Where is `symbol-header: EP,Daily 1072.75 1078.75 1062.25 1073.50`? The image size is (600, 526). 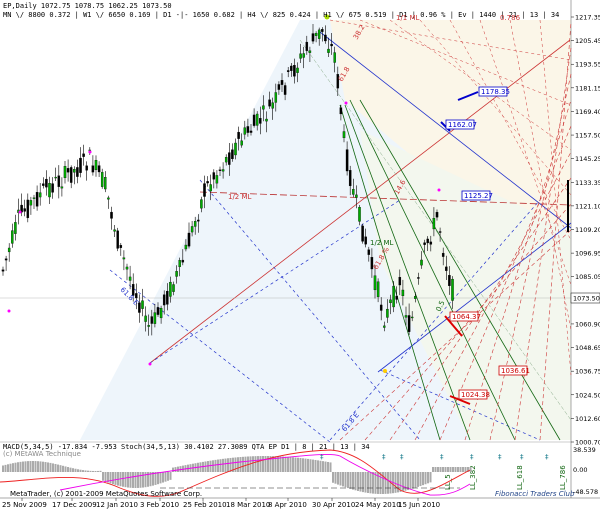 symbol-header: EP,Daily 1072.75 1078.75 1062.25 1073.50 is located at coordinates (87, 6).